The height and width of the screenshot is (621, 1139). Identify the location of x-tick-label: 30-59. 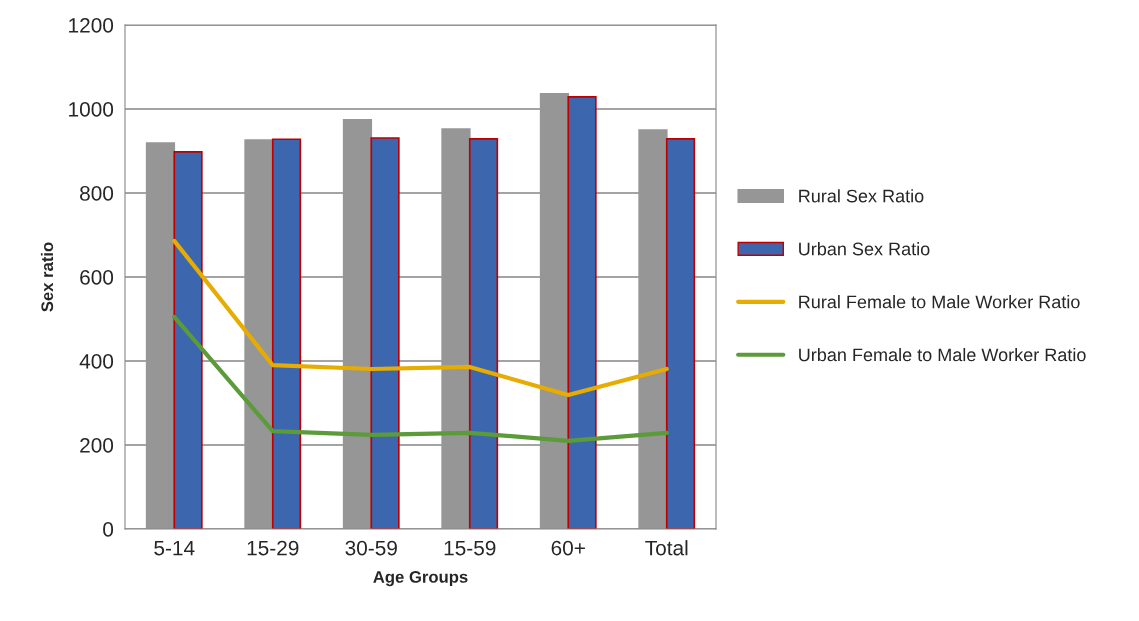
(371, 548).